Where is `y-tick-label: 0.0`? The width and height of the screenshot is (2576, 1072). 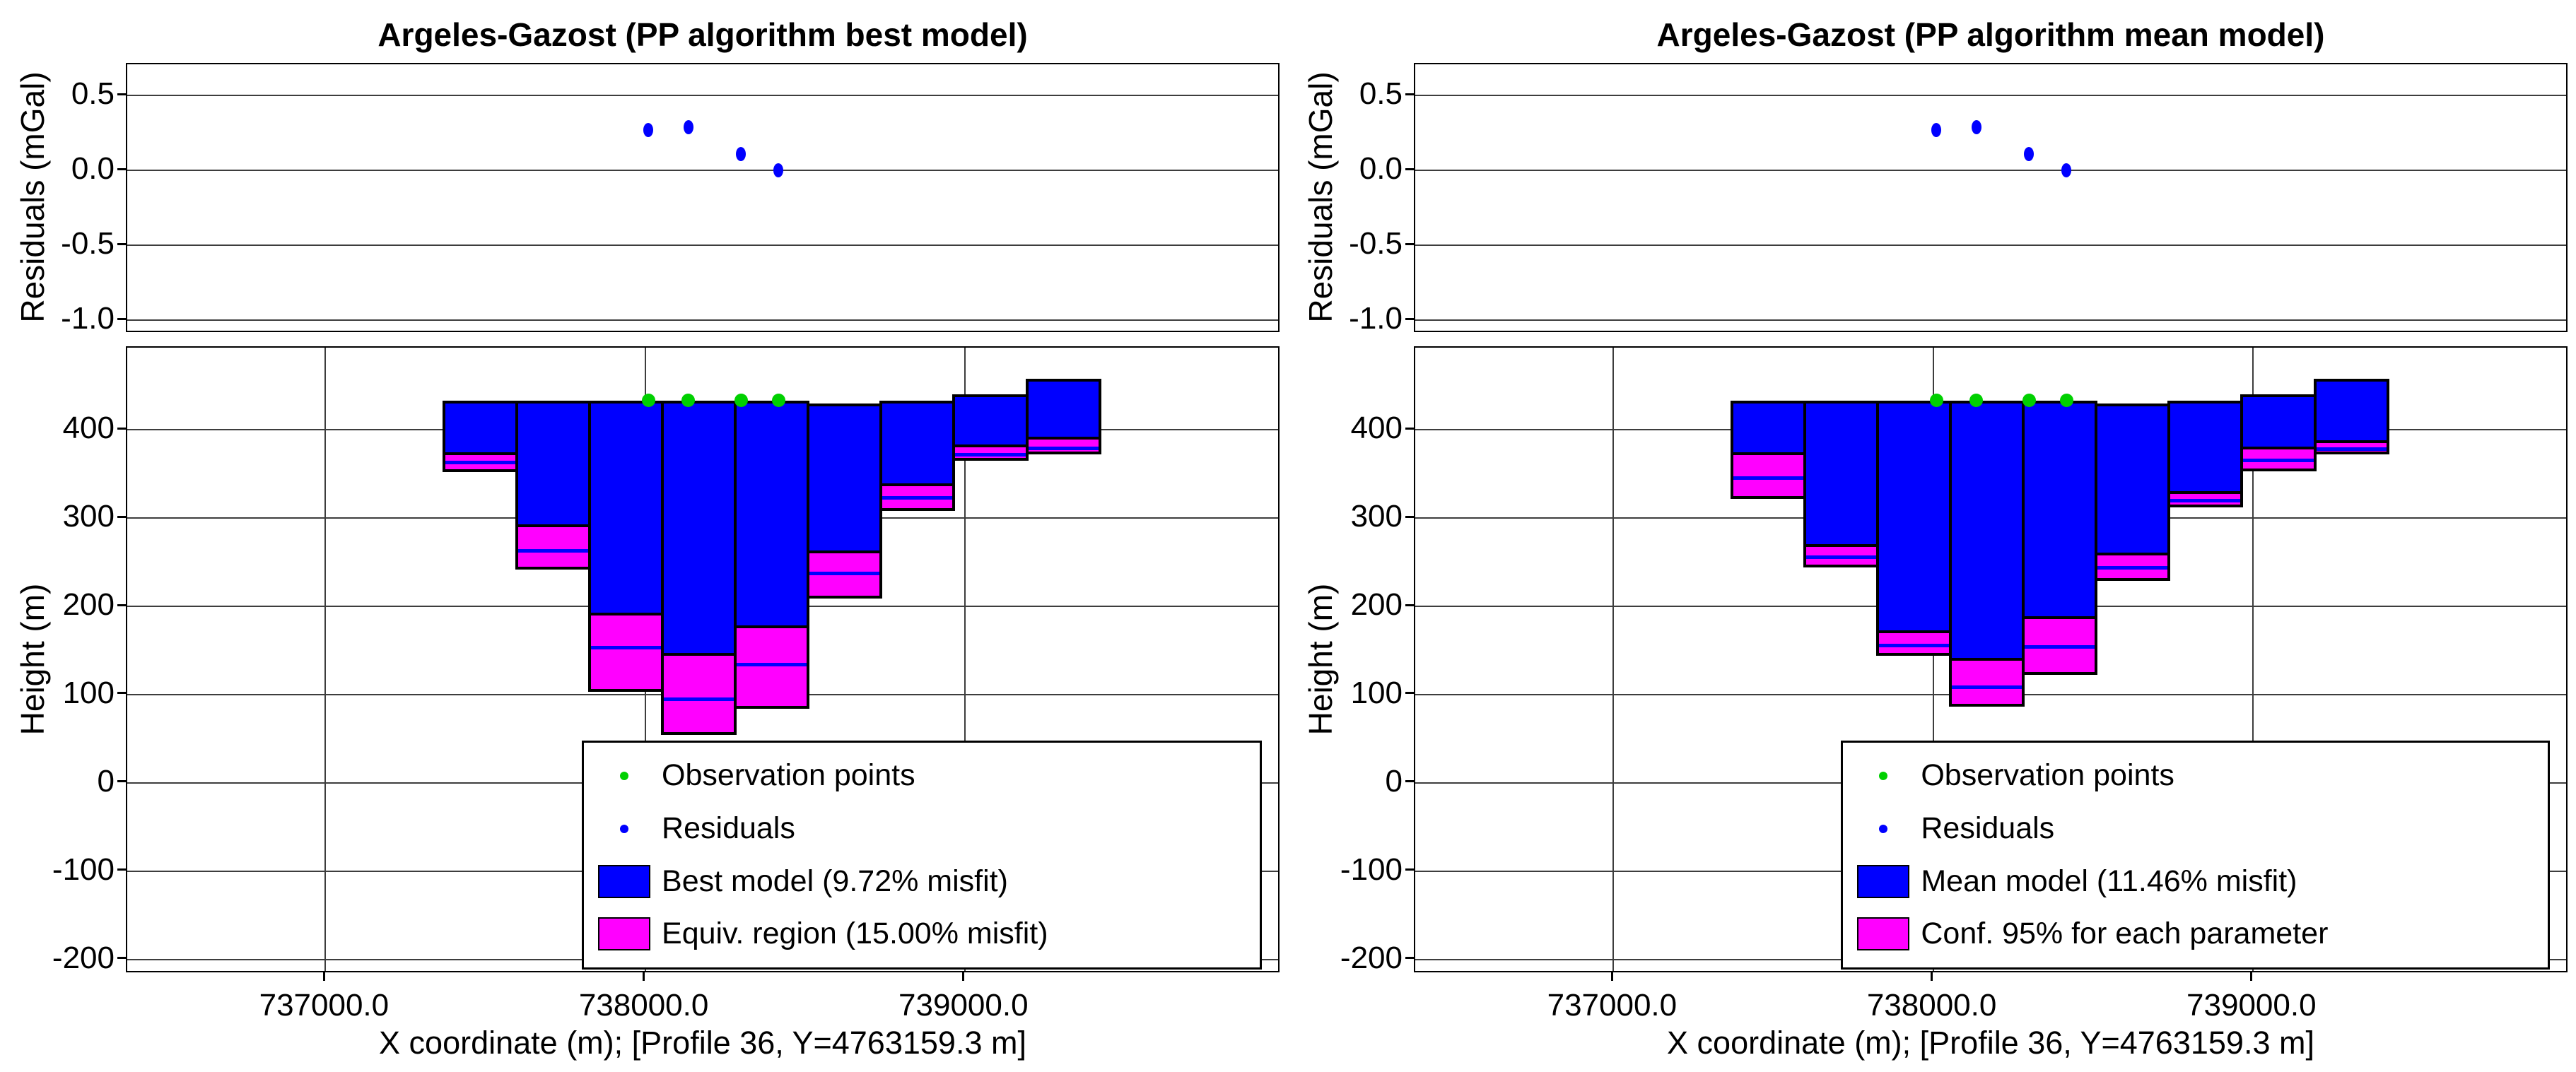
y-tick-label: 0.0 is located at coordinates (1381, 169).